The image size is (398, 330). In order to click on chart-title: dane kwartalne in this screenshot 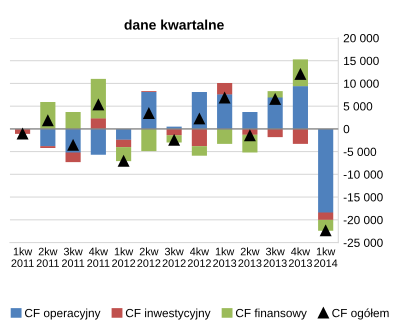, I will do `click(174, 25)`.